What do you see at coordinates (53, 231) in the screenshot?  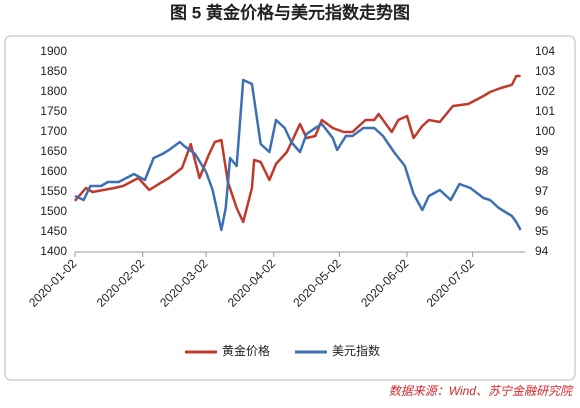 I see `y-tick-label: 1450` at bounding box center [53, 231].